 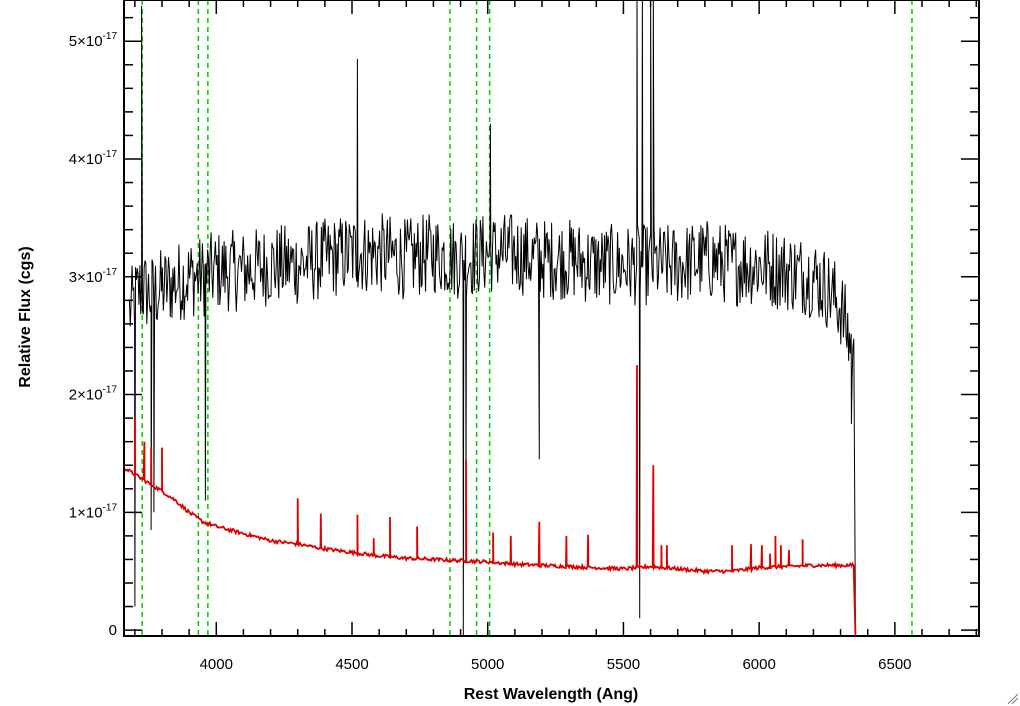 What do you see at coordinates (25, 316) in the screenshot?
I see `y-axis-title: Relative Flux (cgs)` at bounding box center [25, 316].